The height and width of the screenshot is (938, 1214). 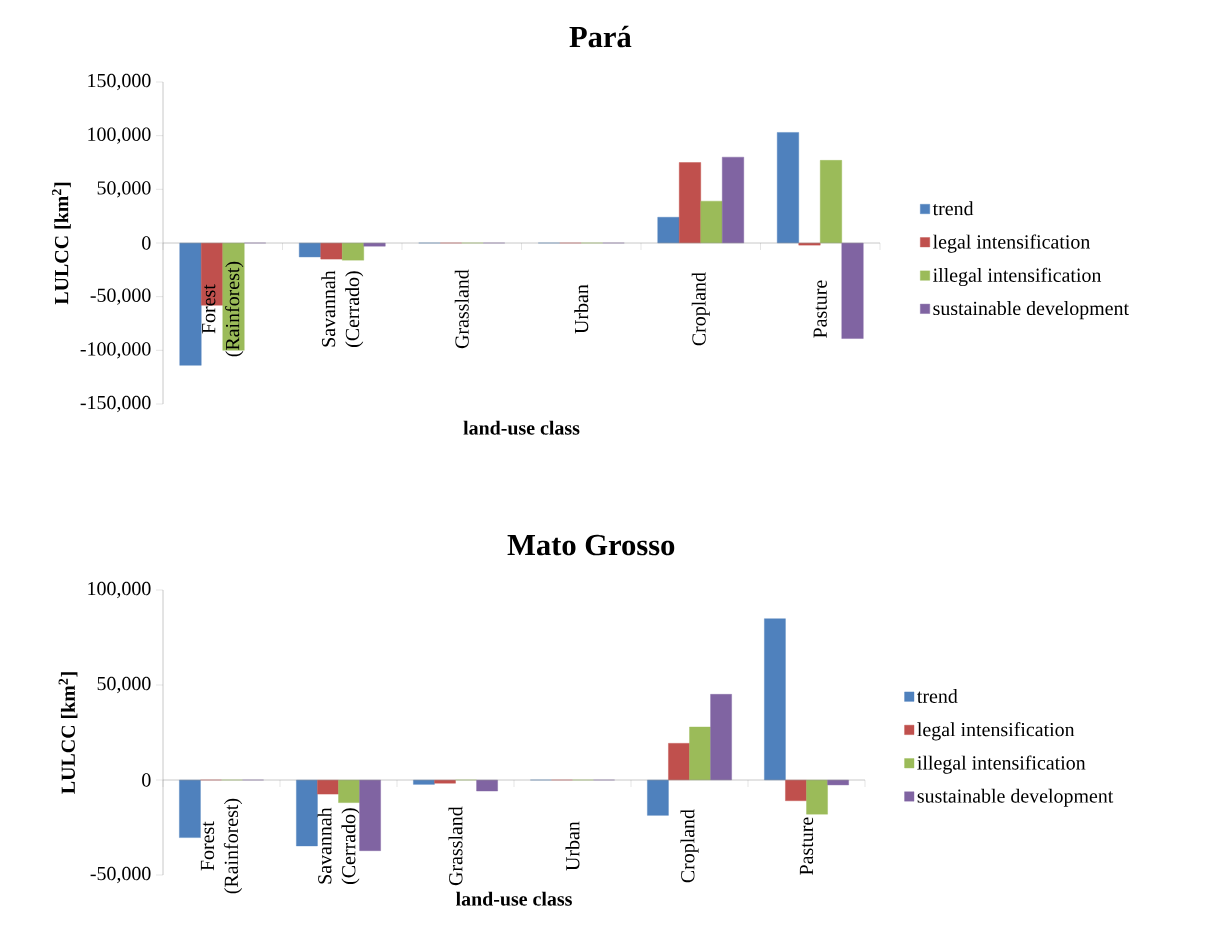 I want to click on y-tick-label: 150,000, so click(x=119, y=82).